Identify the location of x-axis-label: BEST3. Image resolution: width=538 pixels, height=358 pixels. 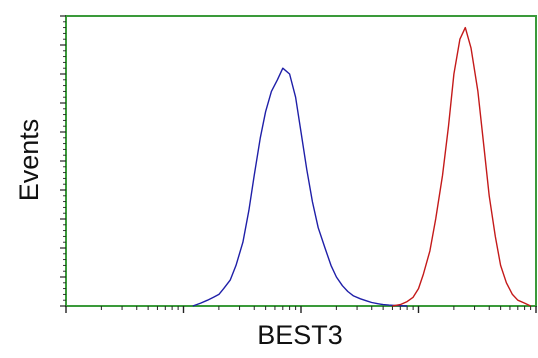
(300, 335).